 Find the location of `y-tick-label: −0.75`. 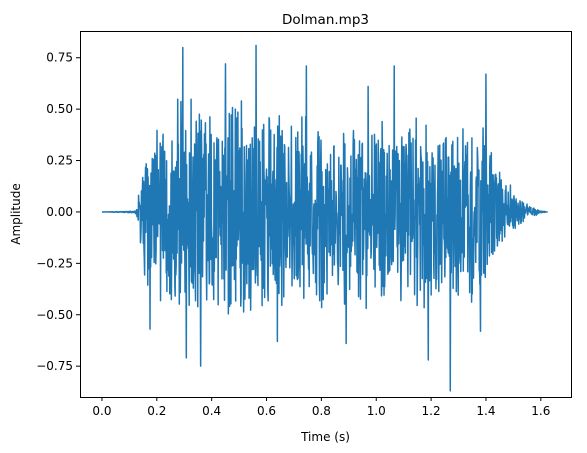

y-tick-label: −0.75 is located at coordinates (54, 366).